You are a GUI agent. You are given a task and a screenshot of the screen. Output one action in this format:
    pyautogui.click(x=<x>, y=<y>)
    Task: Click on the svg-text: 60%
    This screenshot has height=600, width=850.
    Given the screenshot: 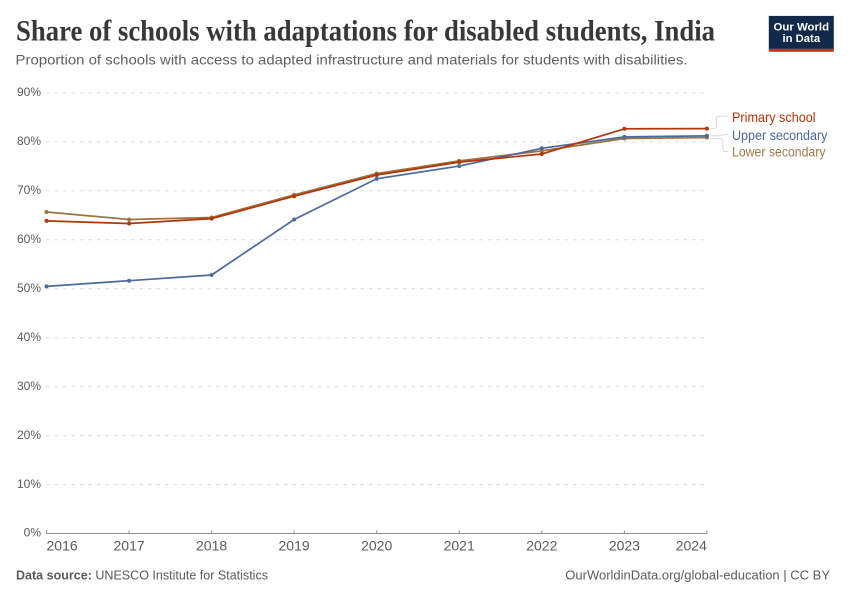 What is the action you would take?
    pyautogui.click(x=29, y=239)
    